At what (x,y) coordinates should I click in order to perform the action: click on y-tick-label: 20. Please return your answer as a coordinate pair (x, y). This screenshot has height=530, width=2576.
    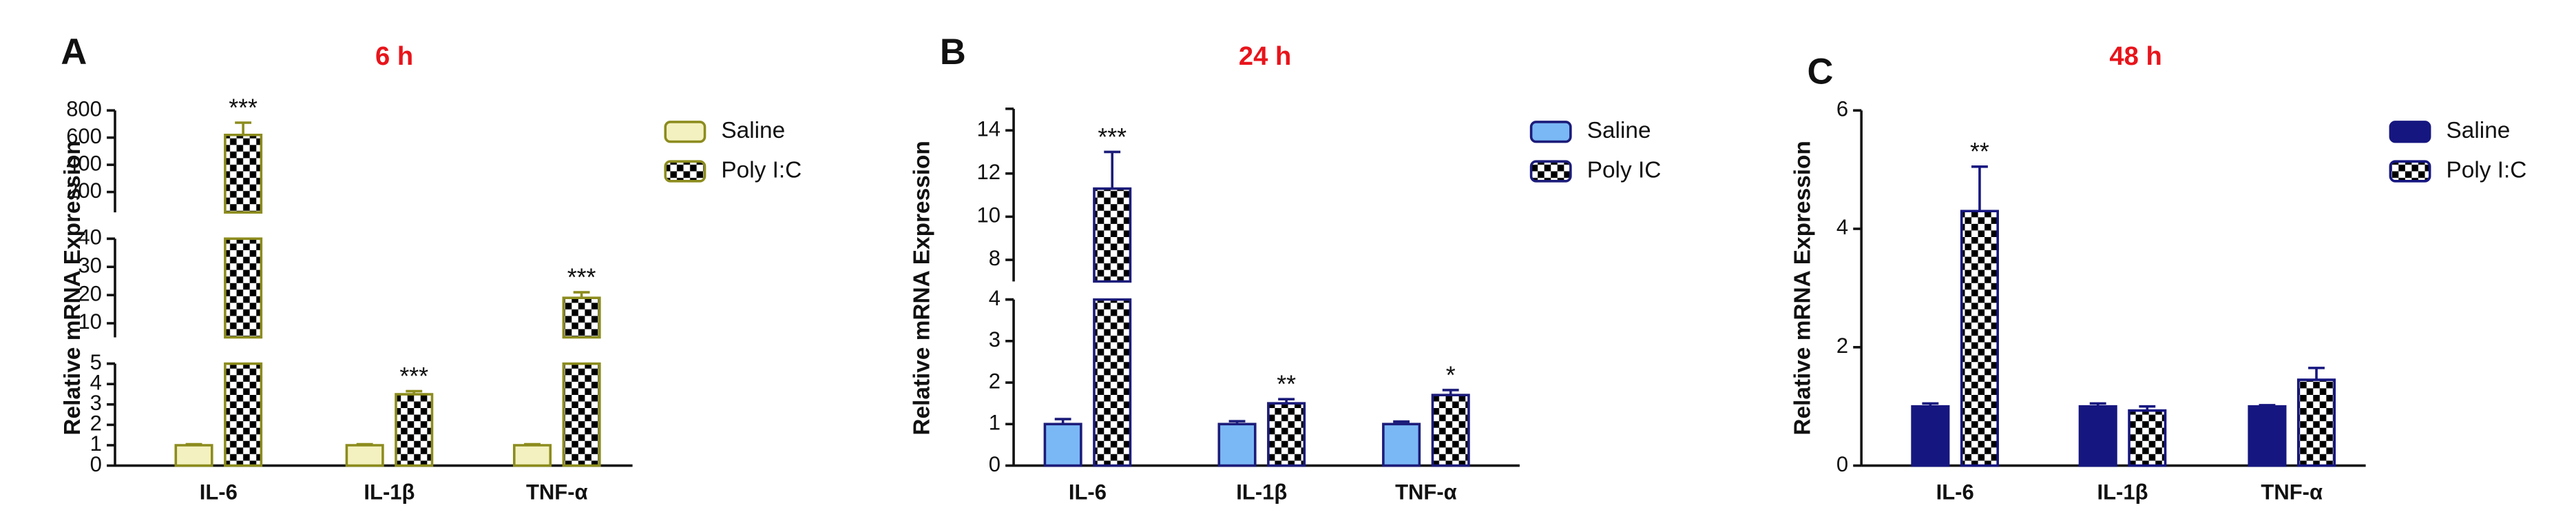
    Looking at the image, I should click on (89, 293).